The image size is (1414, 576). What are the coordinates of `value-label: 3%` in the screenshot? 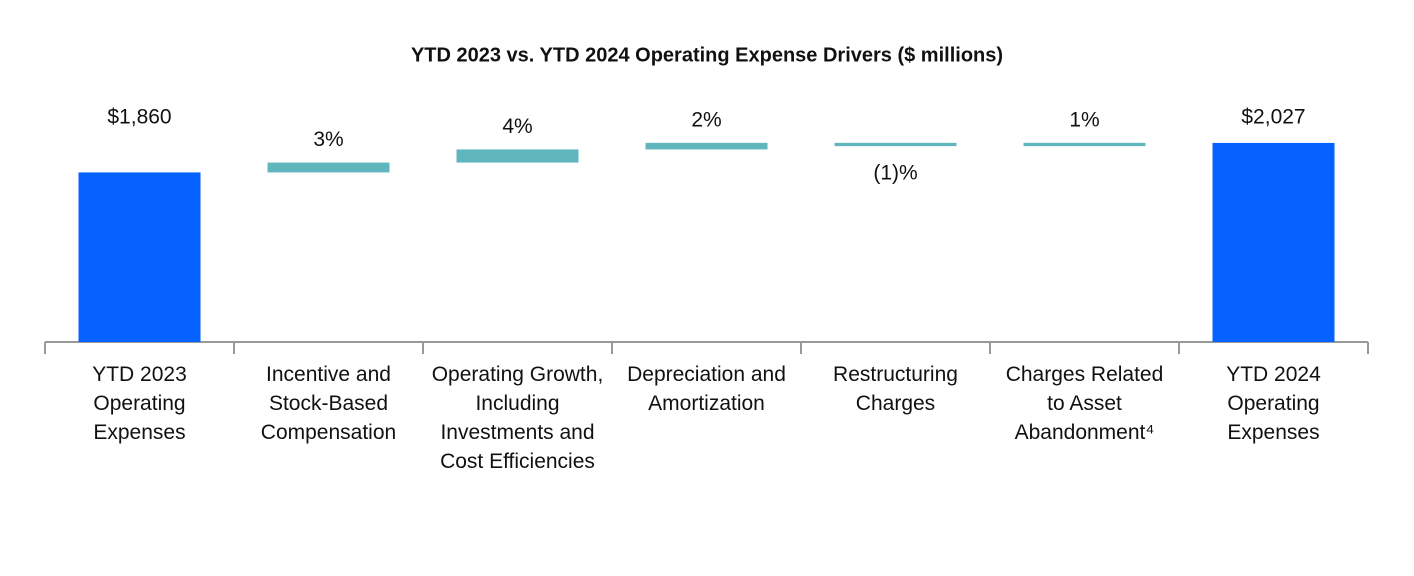 It's located at (328, 139).